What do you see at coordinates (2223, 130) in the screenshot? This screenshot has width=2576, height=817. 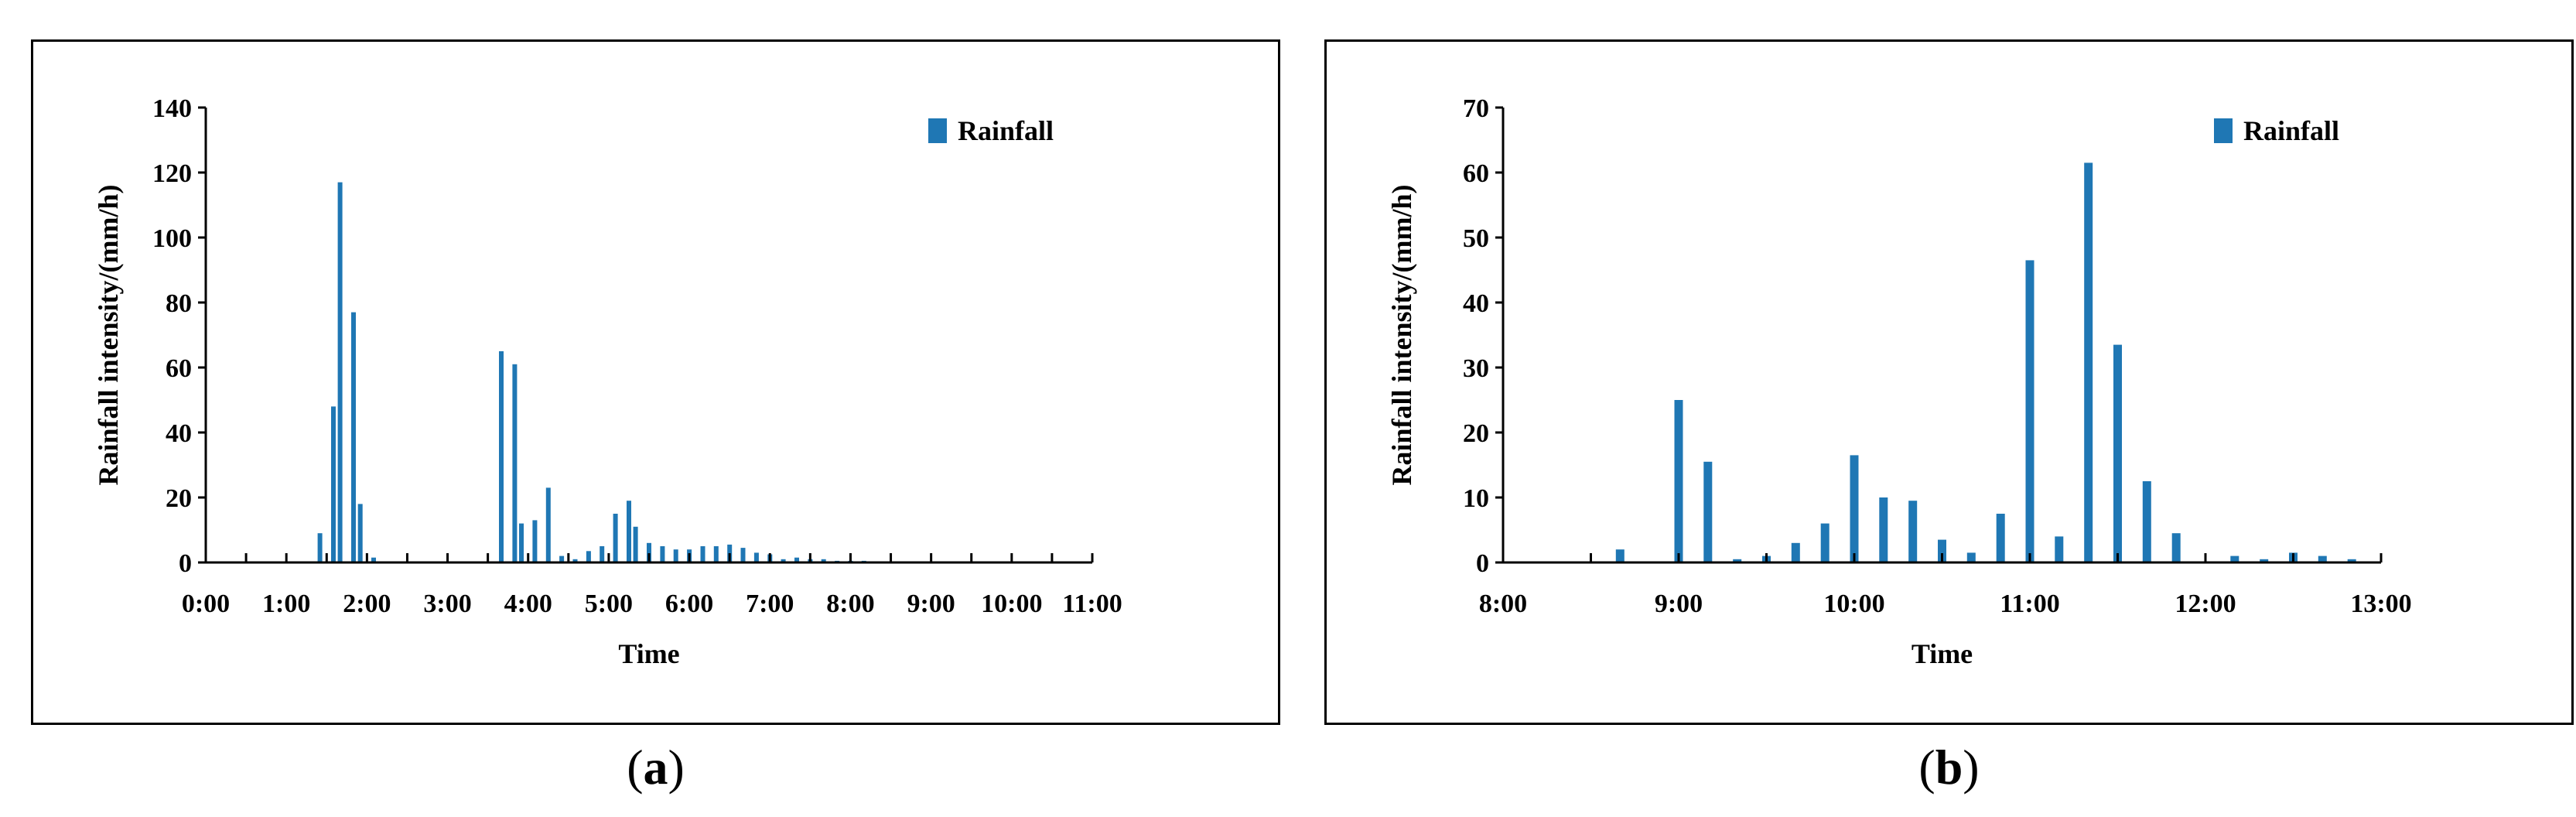 I see `legend-swatch-b` at bounding box center [2223, 130].